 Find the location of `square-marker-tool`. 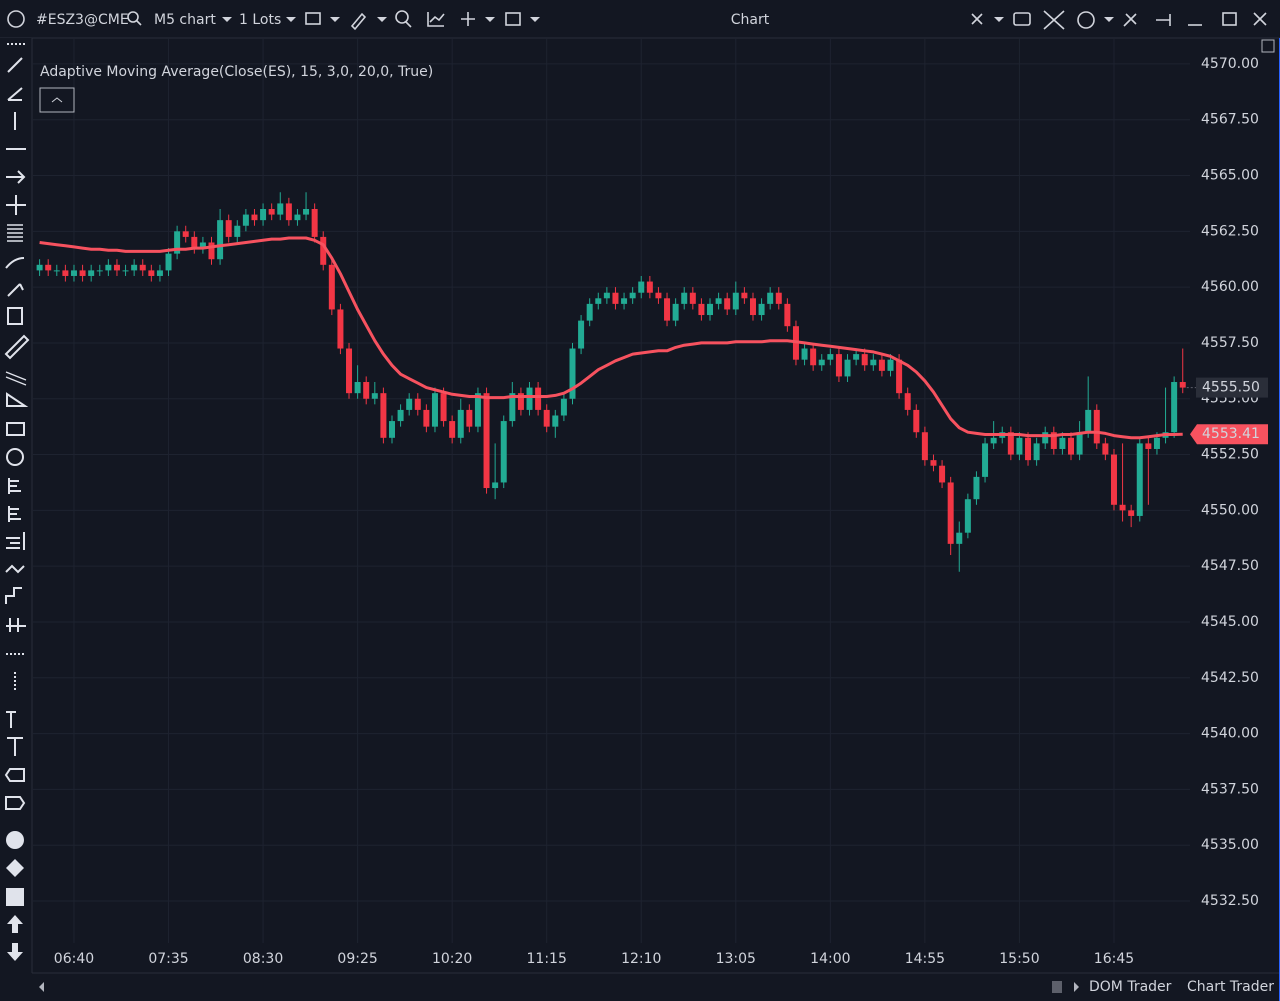

square-marker-tool is located at coordinates (15, 897).